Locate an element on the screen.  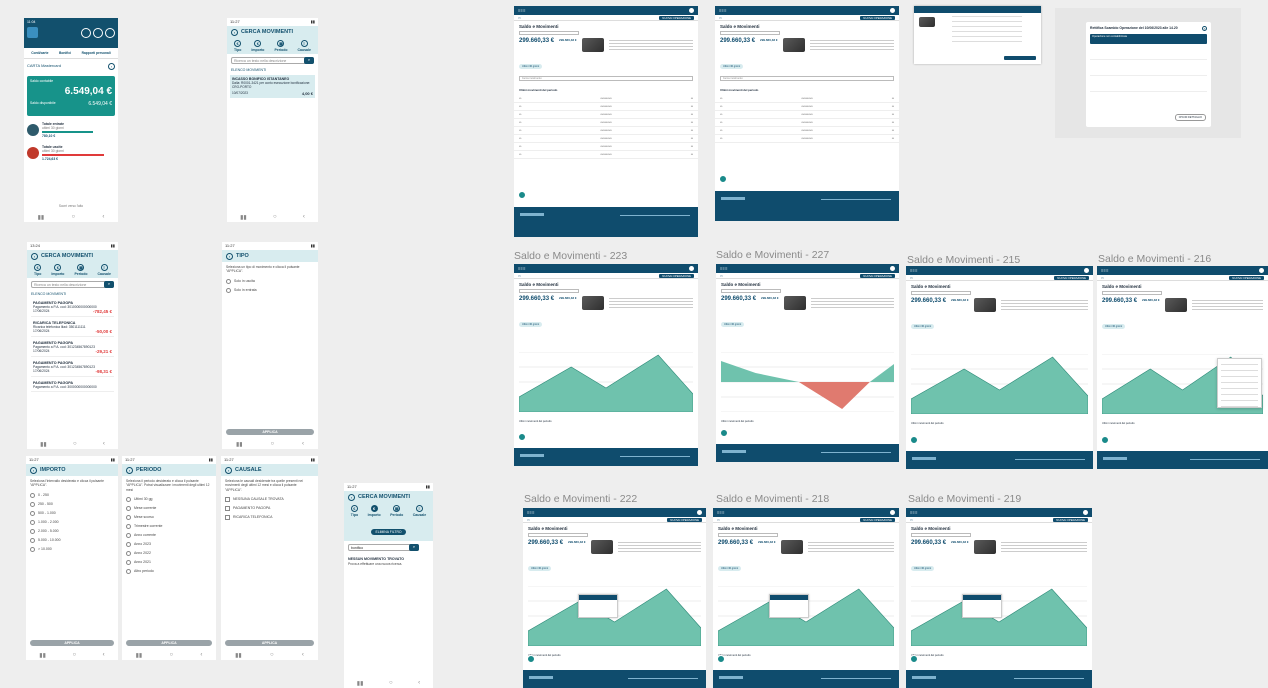
search-icon: ⌕ is located at coordinates (309, 60).